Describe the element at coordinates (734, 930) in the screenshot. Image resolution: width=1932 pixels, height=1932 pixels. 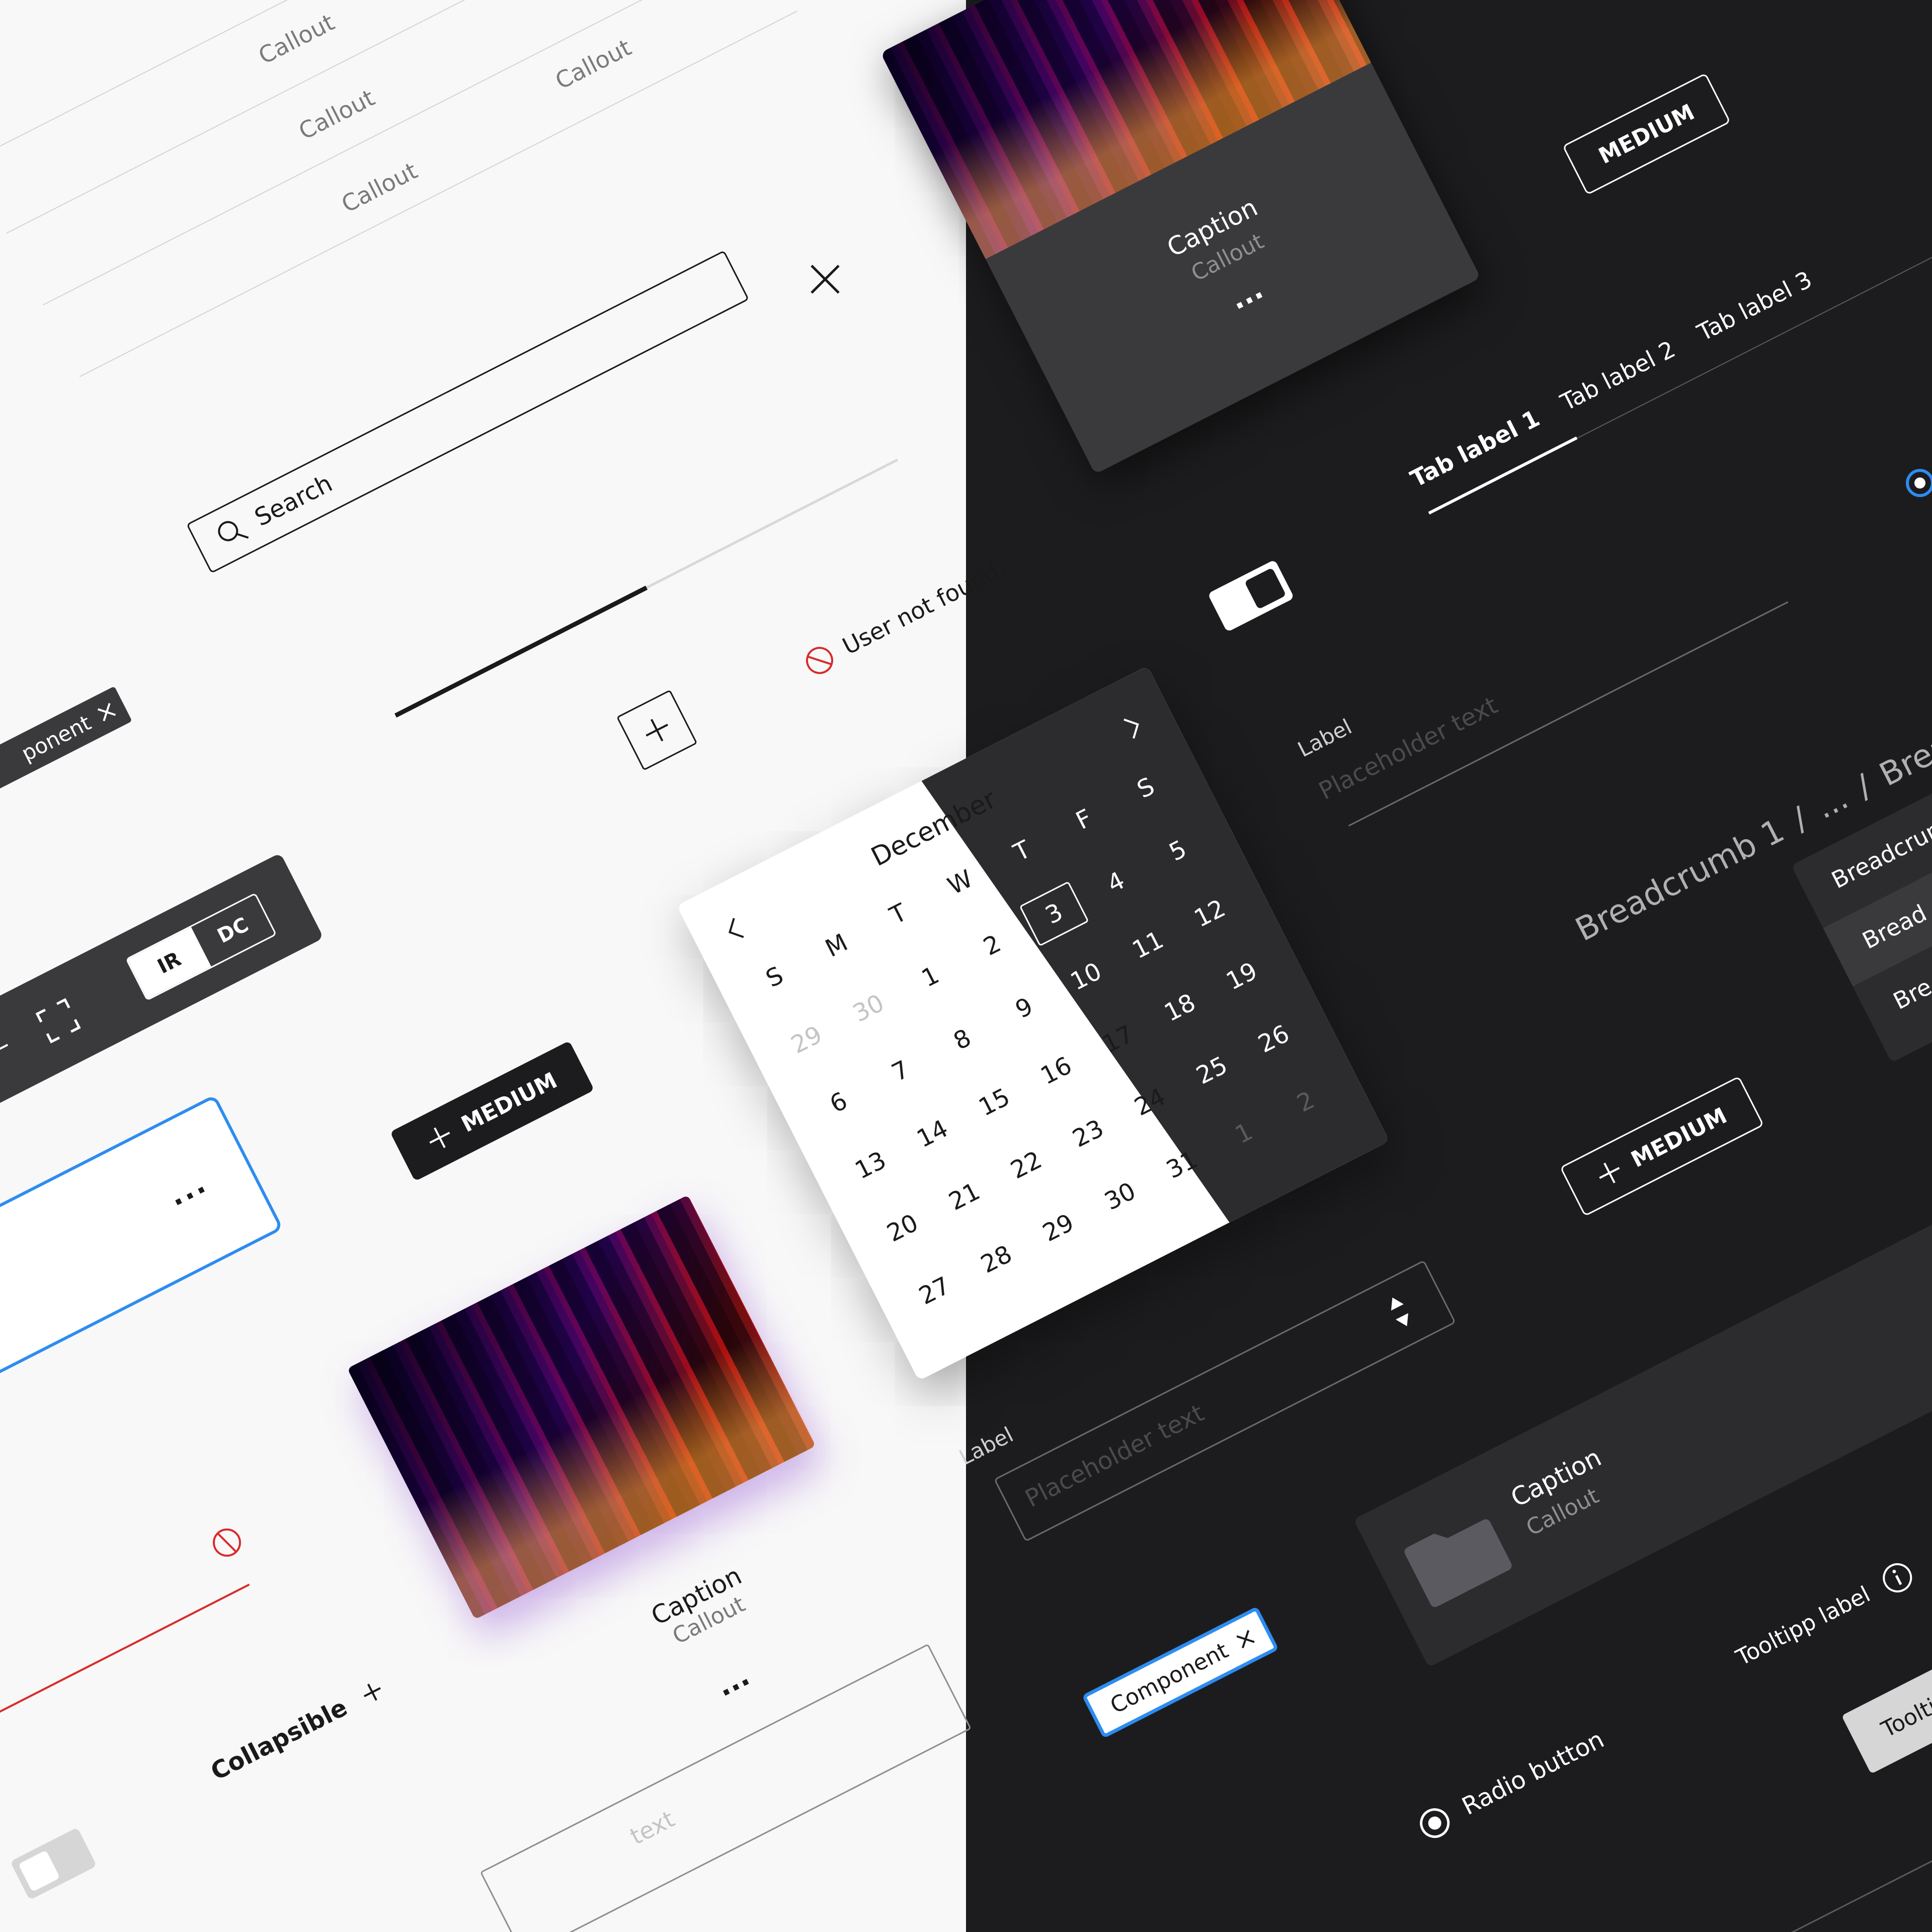
I see `chevron-left-icon` at that location.